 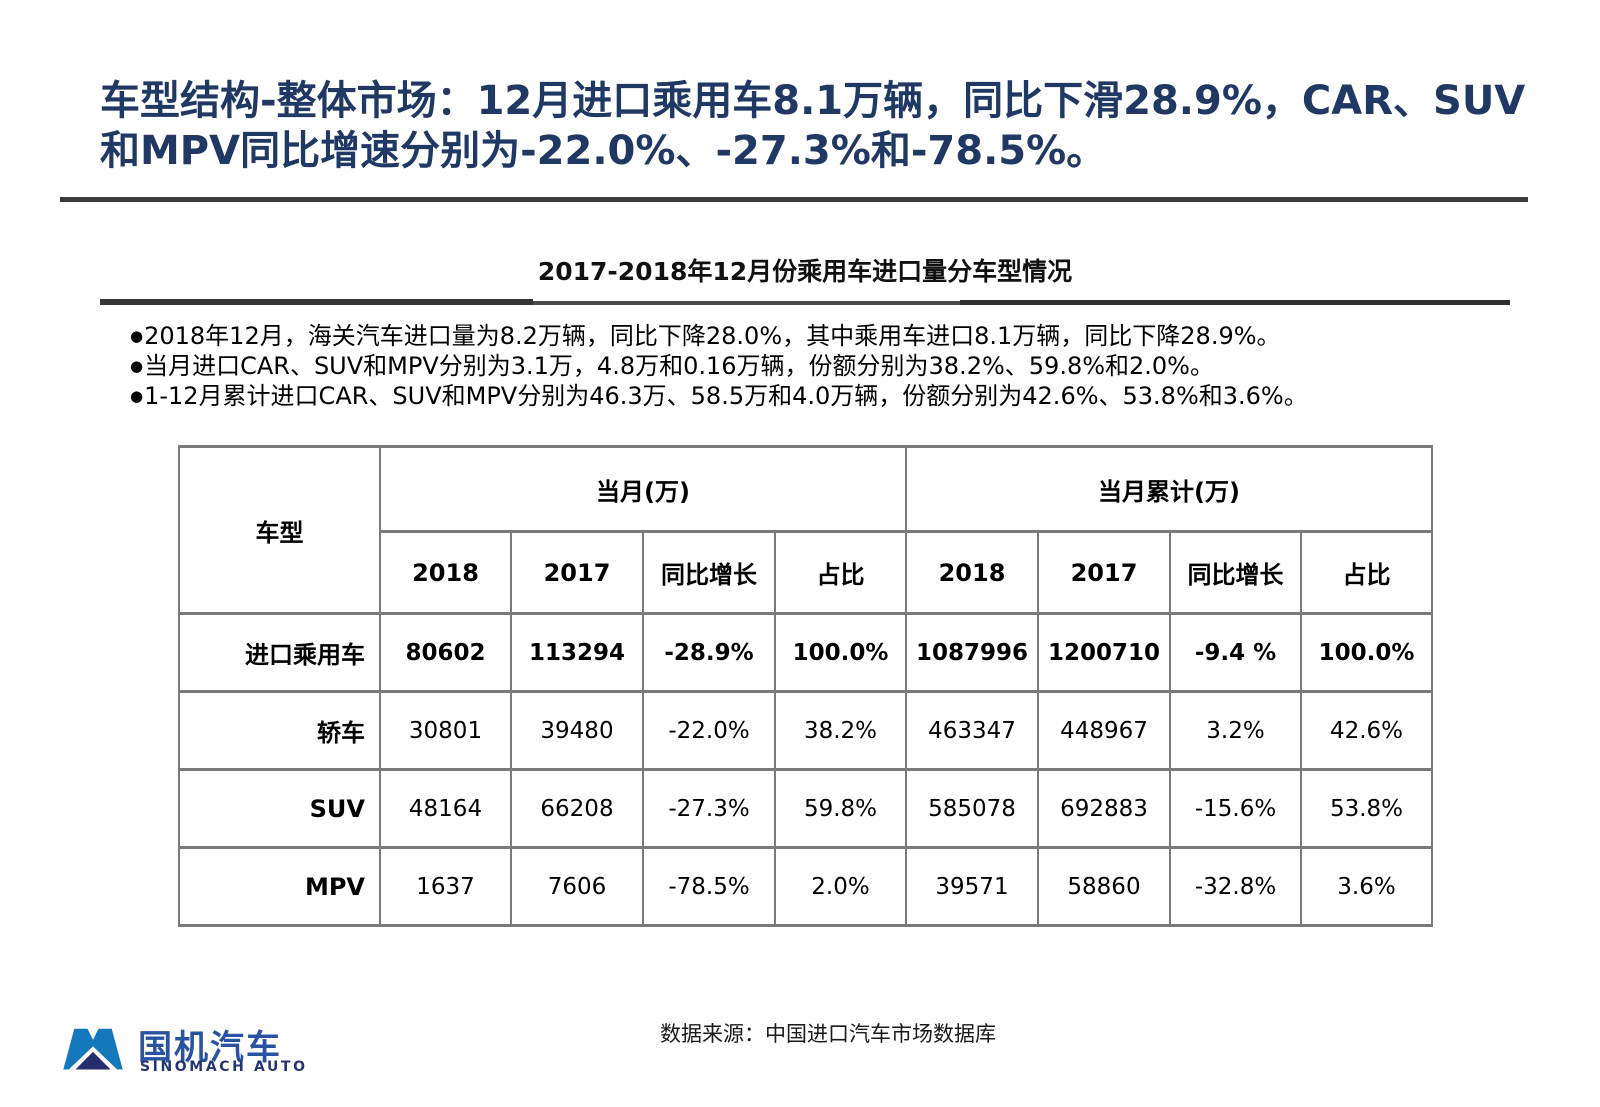 I want to click on sinomach-logo-icon, so click(x=93, y=1049).